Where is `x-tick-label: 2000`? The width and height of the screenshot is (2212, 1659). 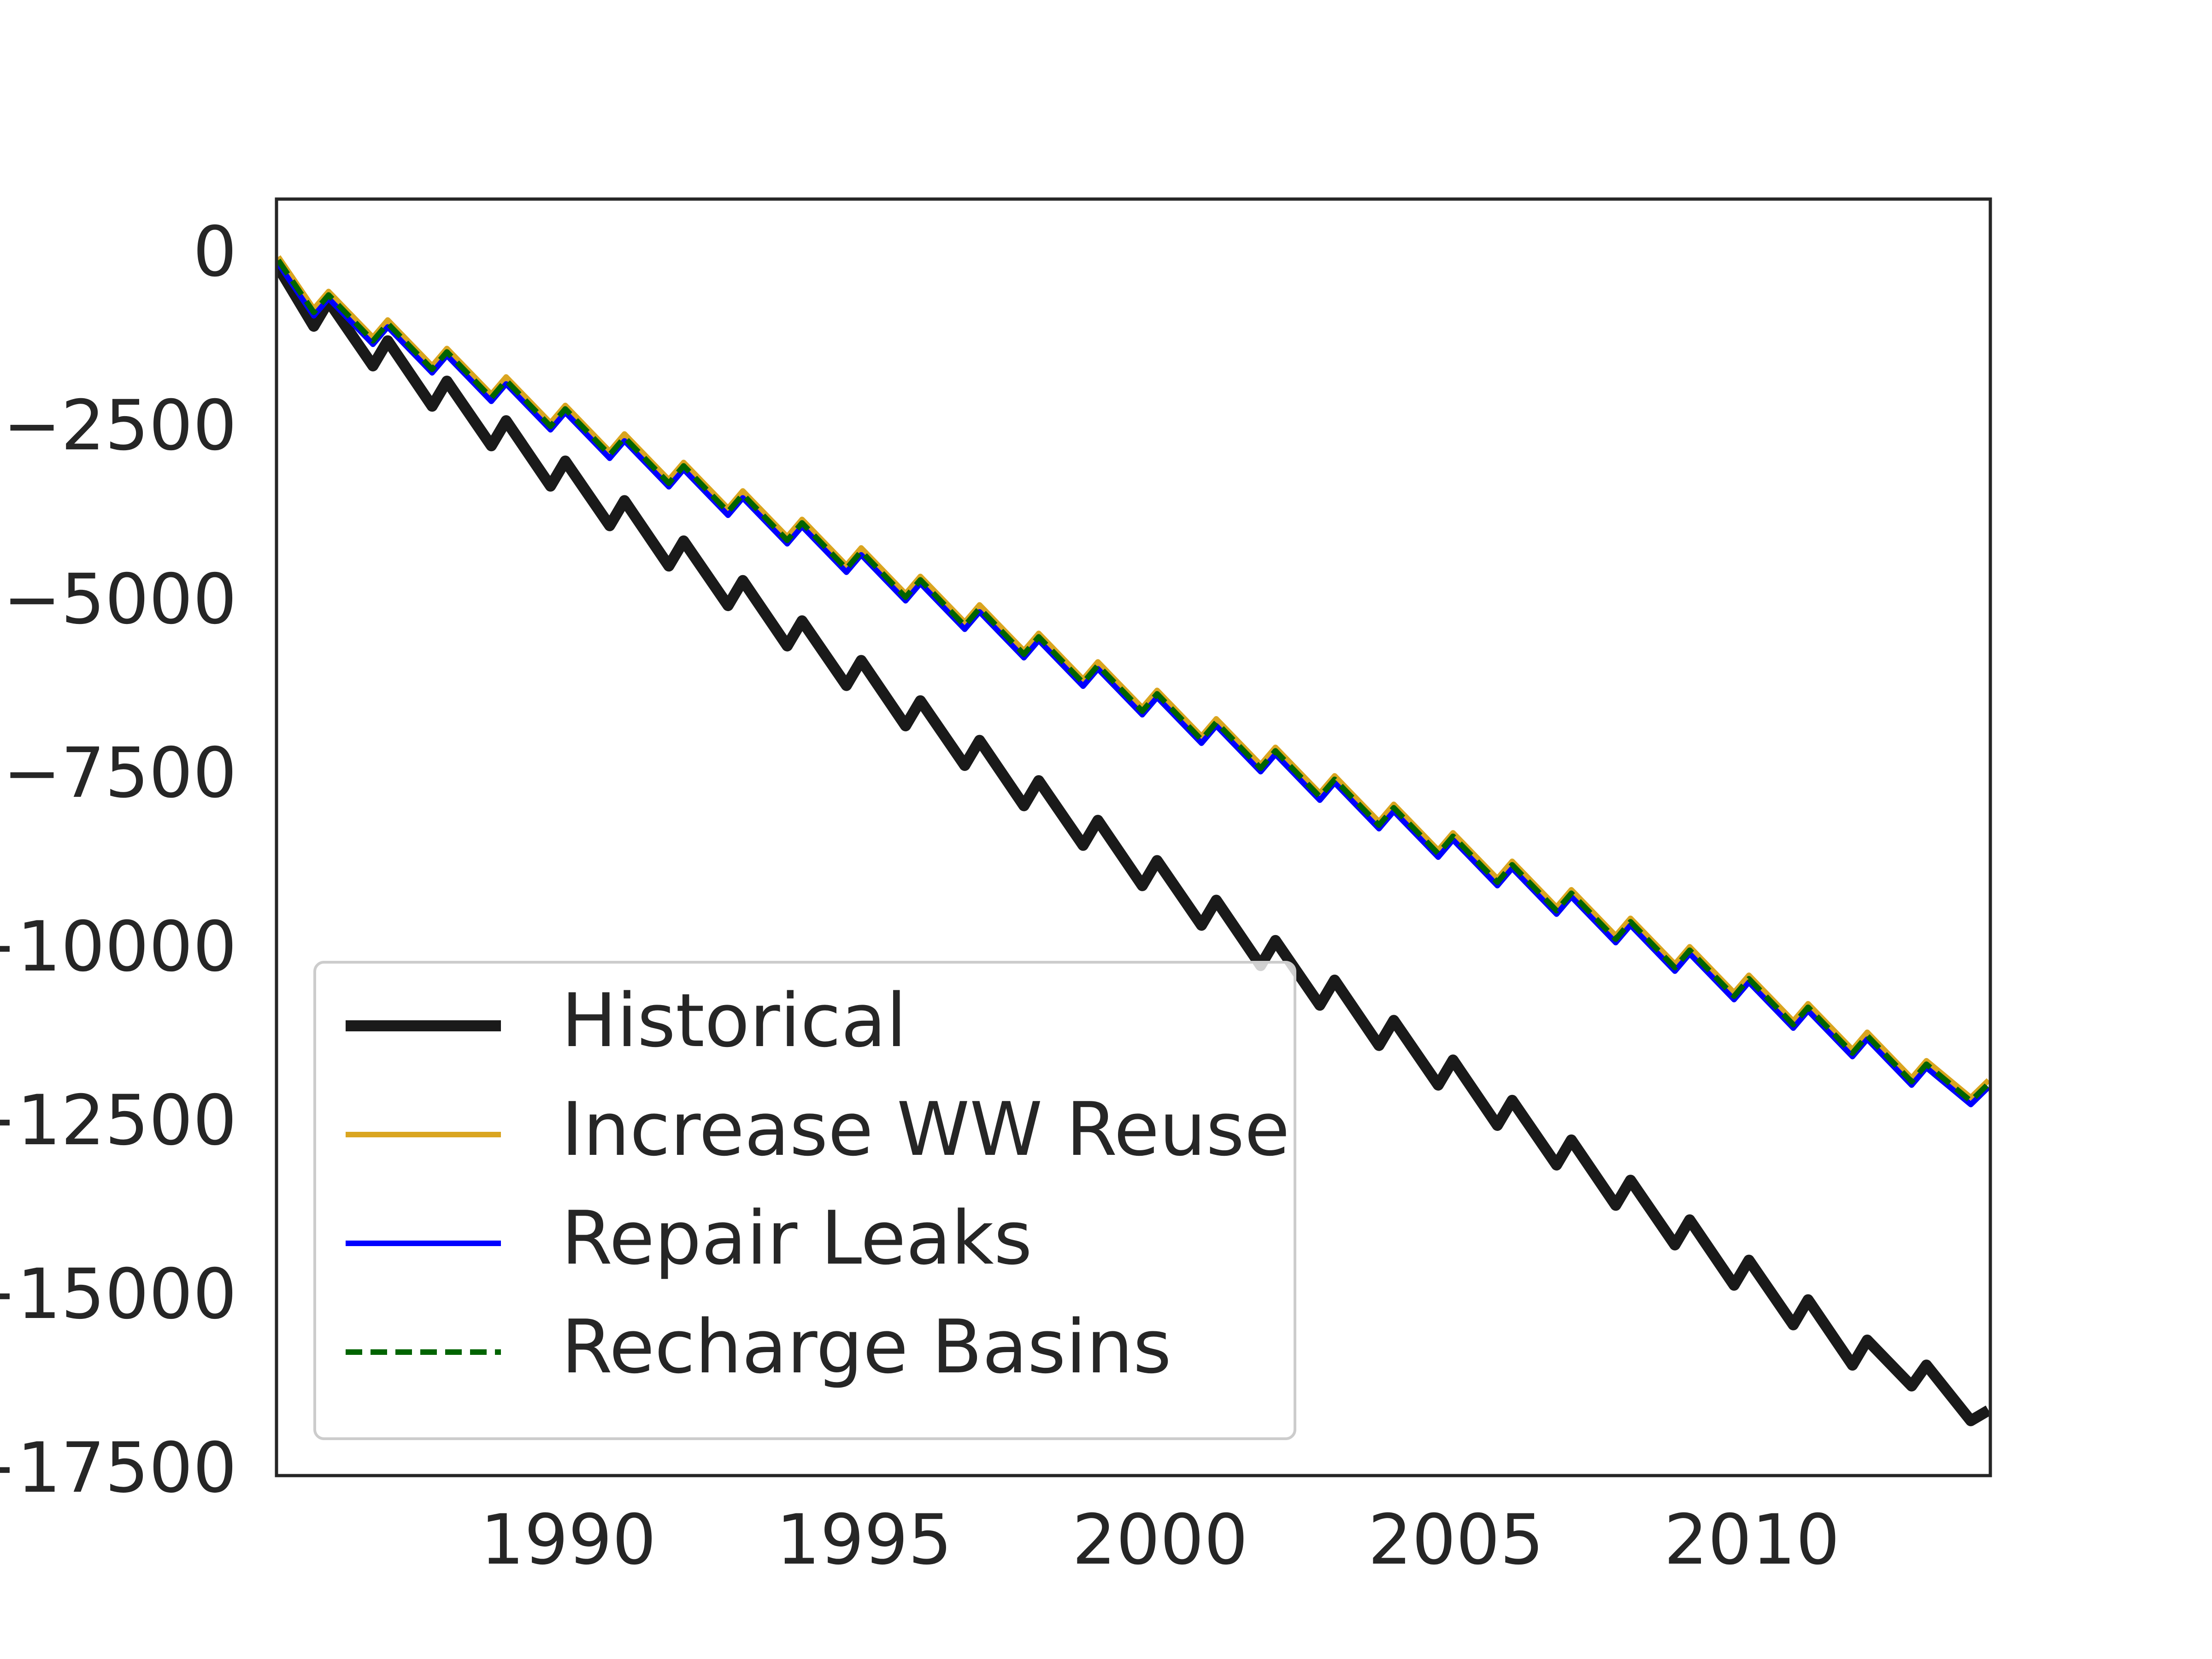
x-tick-label: 2000 is located at coordinates (1160, 1540).